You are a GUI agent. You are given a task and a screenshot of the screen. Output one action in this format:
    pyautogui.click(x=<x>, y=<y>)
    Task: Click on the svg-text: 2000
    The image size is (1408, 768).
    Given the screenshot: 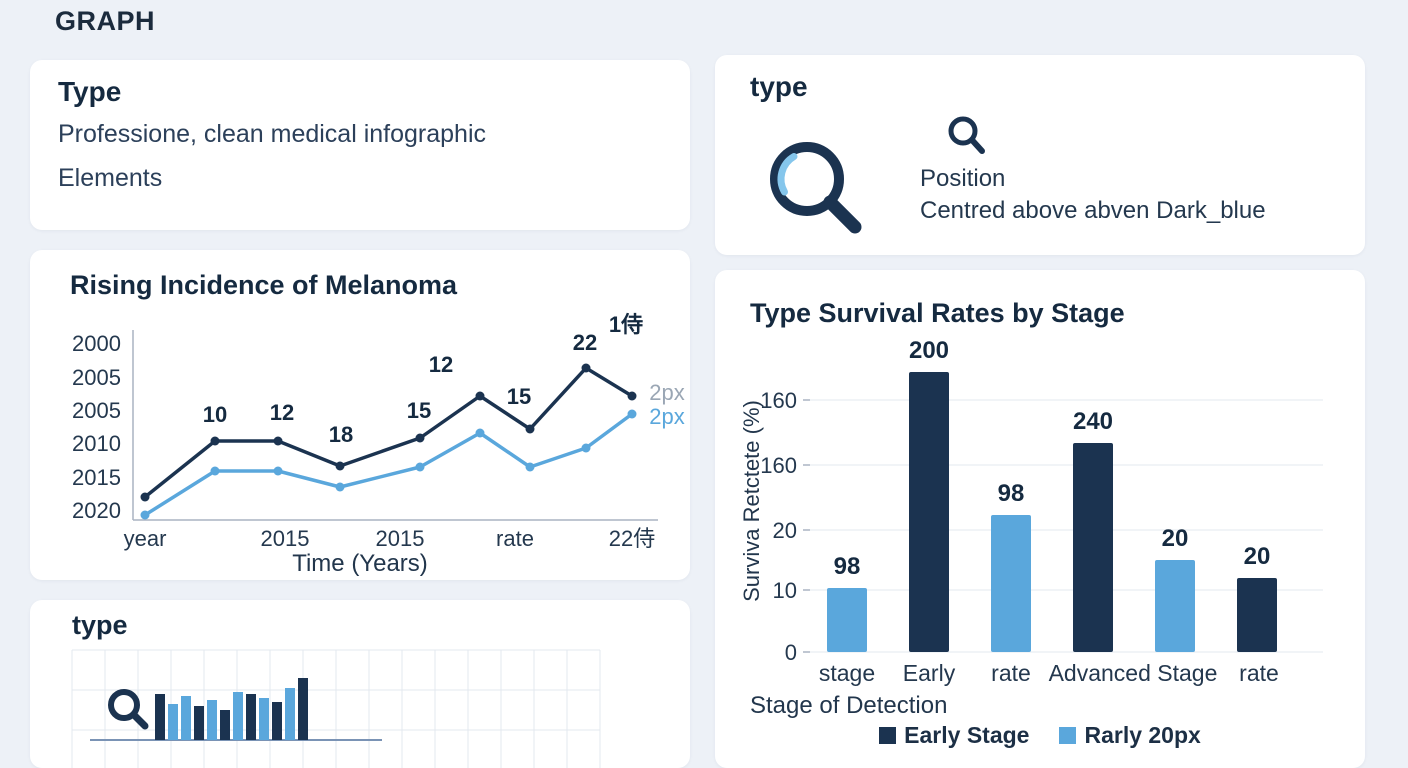 What is the action you would take?
    pyautogui.click(x=96, y=343)
    